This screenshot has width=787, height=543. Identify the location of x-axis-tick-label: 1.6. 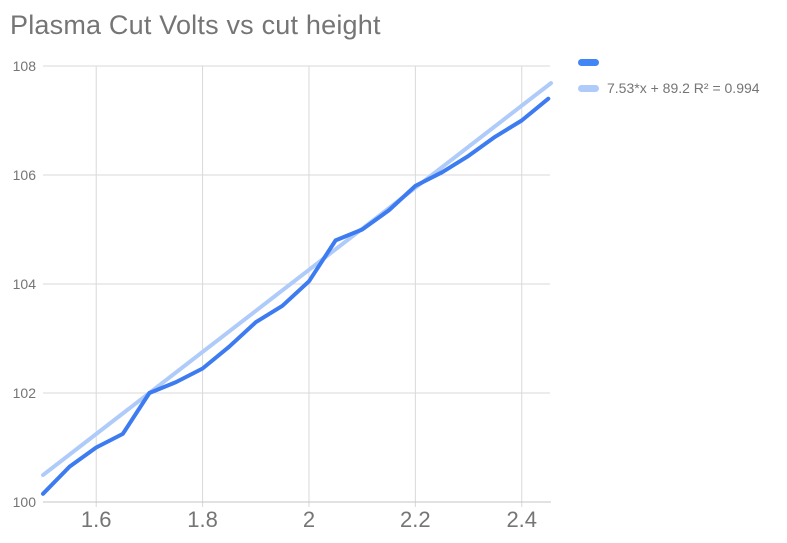
(96, 519).